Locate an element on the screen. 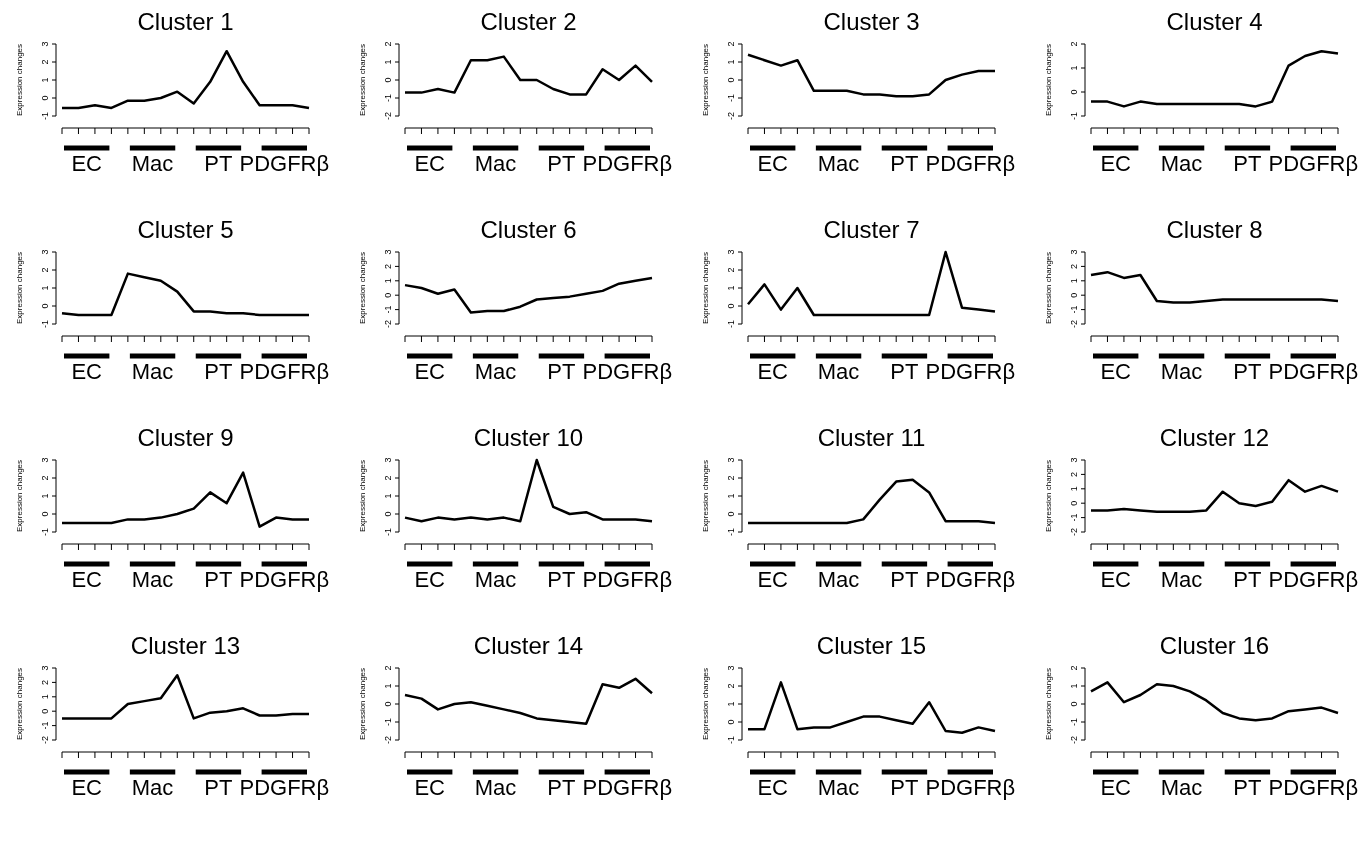  chart-title: Cluster 4 is located at coordinates (1214, 21).